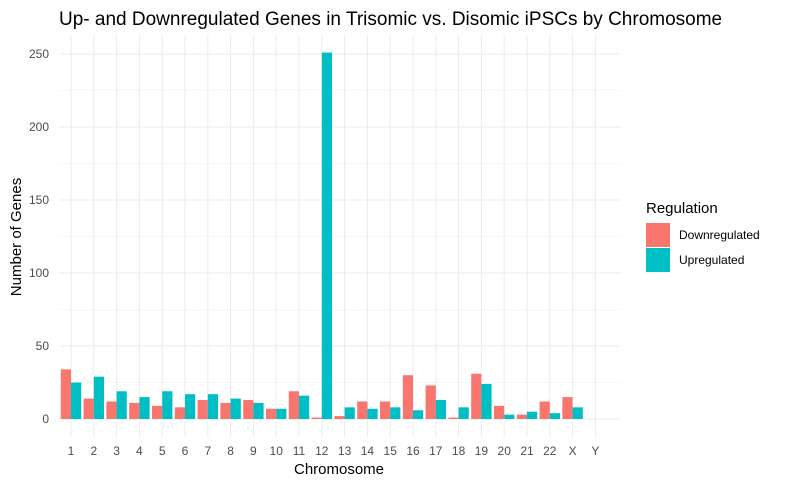 This screenshot has width=787, height=486. What do you see at coordinates (334, 451) in the screenshot?
I see `x-axis-ticks: 1 2 3 4 5 6 7 8 9 10 11 12 13 14 15 16 17 18 19 20 21 22 X Y` at bounding box center [334, 451].